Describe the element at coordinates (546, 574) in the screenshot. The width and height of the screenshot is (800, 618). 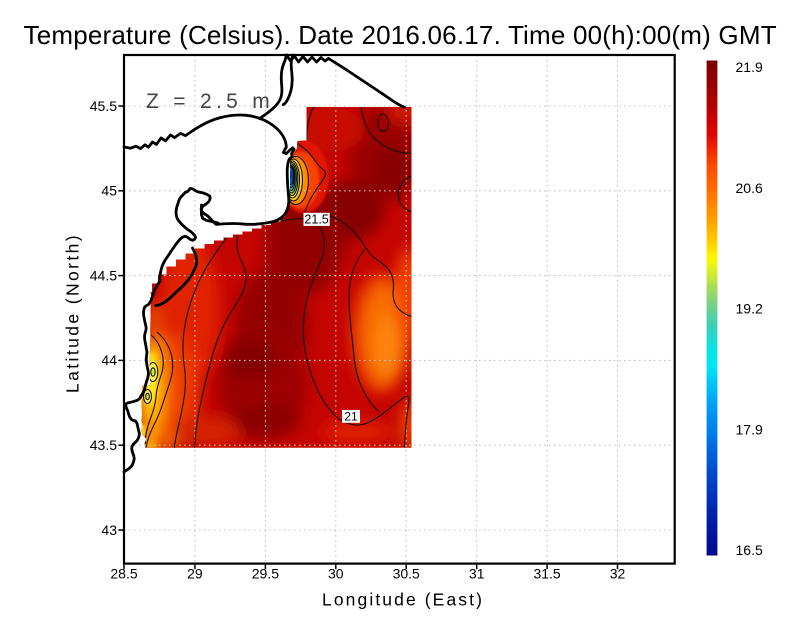
I see `svg-text: 31.5` at that location.